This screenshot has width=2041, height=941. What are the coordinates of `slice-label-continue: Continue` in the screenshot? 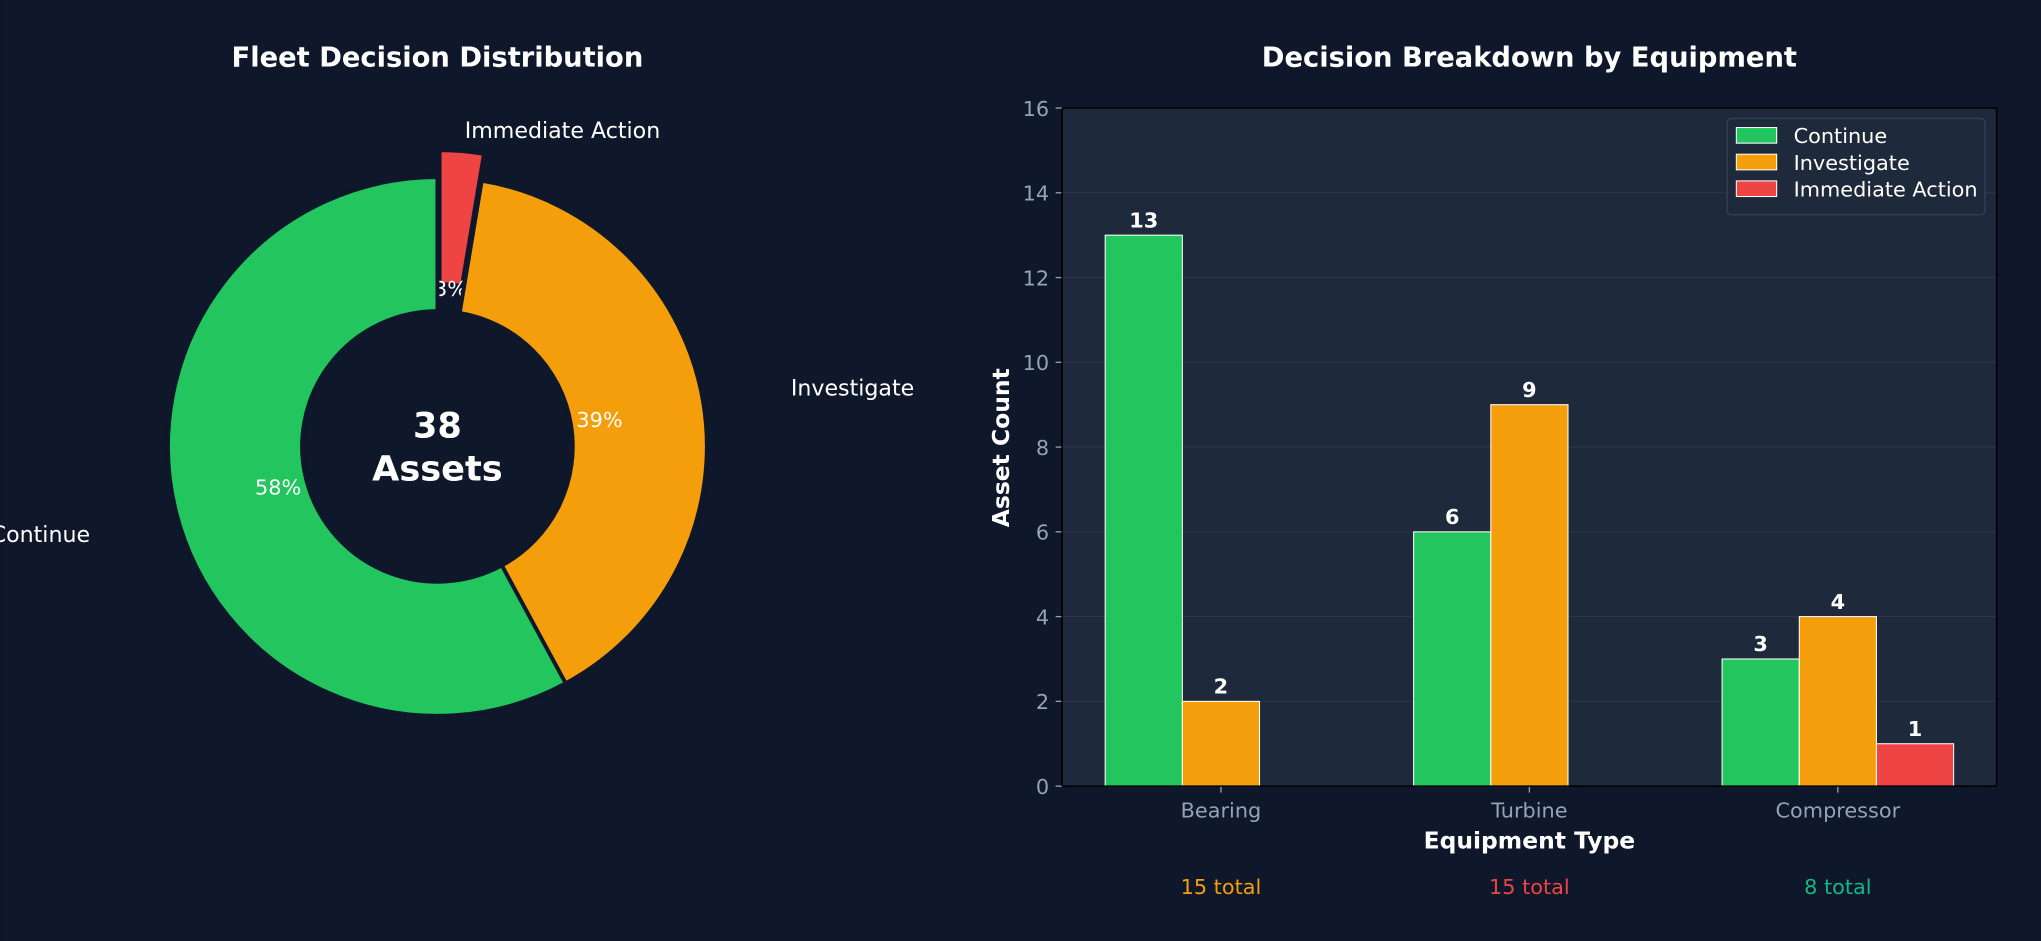 It's located at (45, 535).